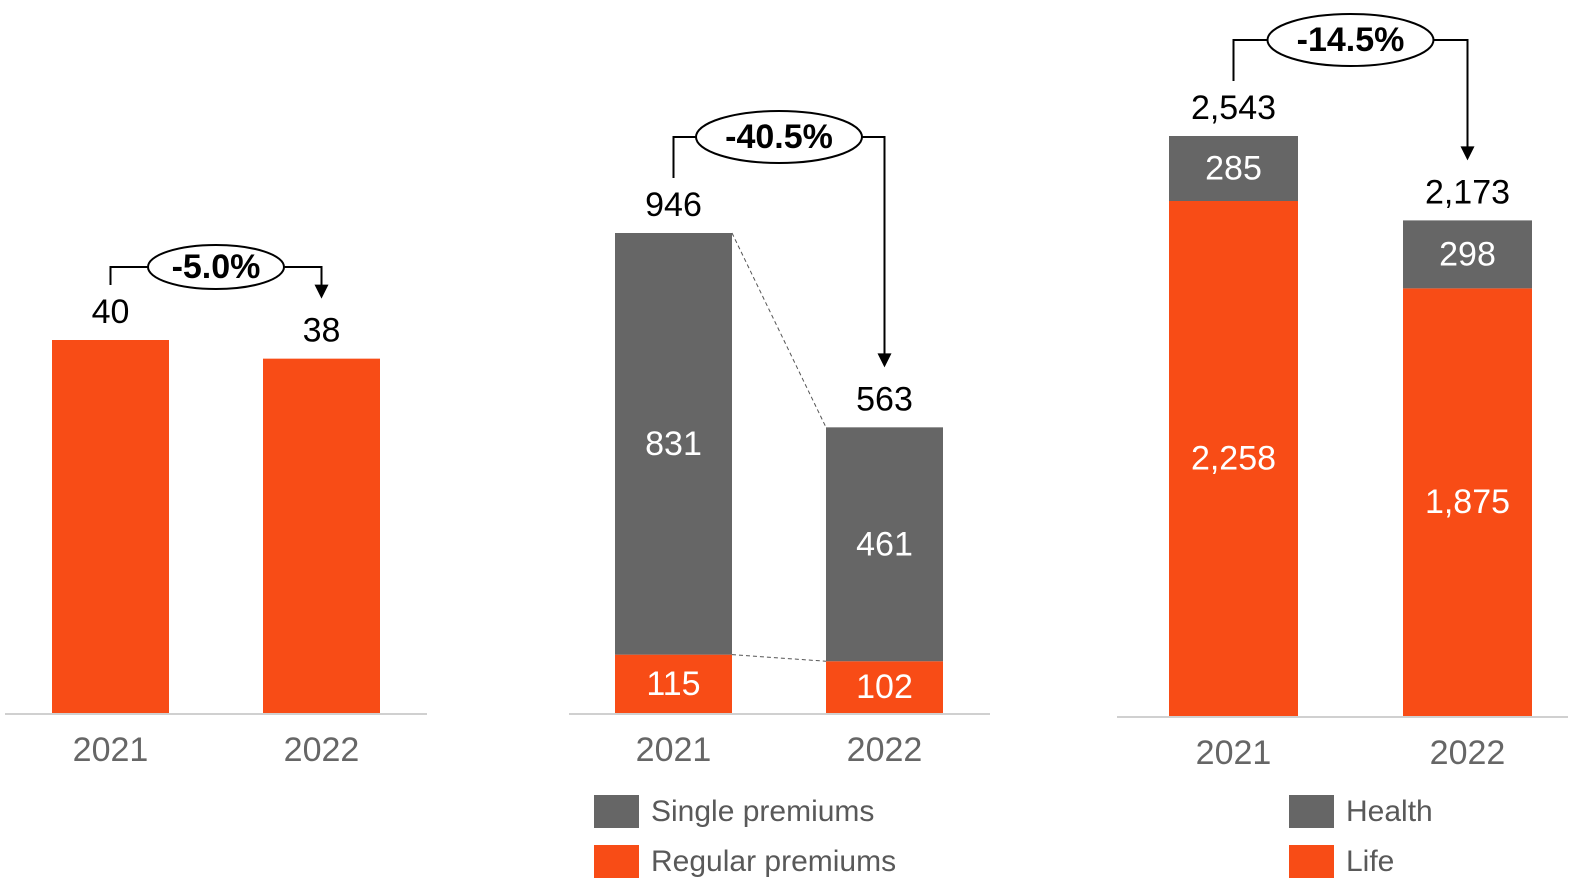  What do you see at coordinates (1467, 192) in the screenshot?
I see `total-label: 2,173` at bounding box center [1467, 192].